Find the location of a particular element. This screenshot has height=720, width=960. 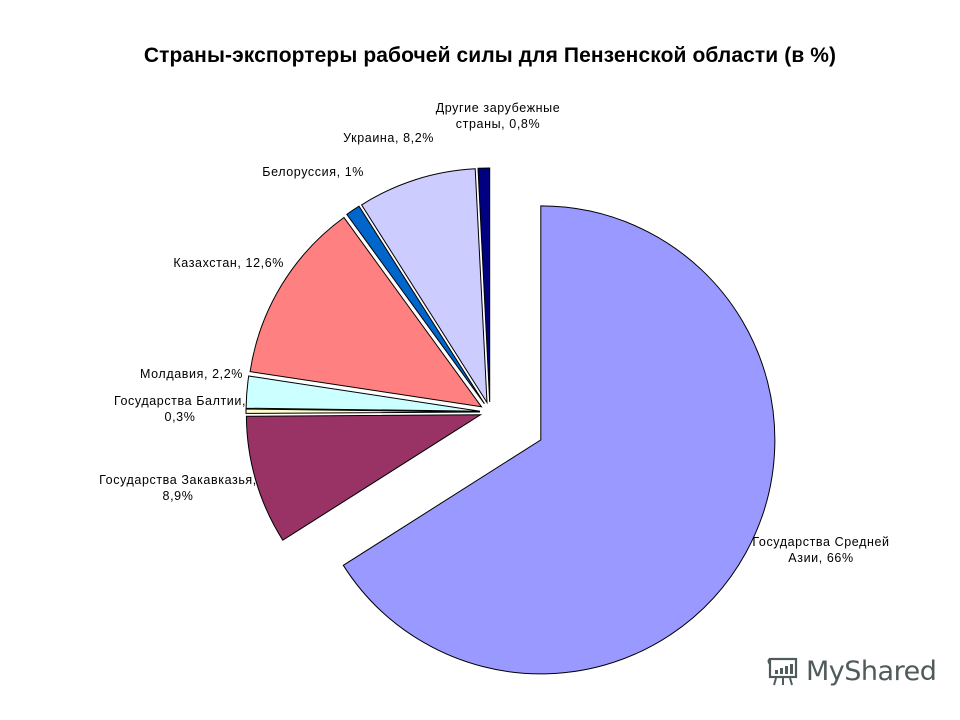

label-asia: Государства Средней Азии, 66% is located at coordinates (821, 550).